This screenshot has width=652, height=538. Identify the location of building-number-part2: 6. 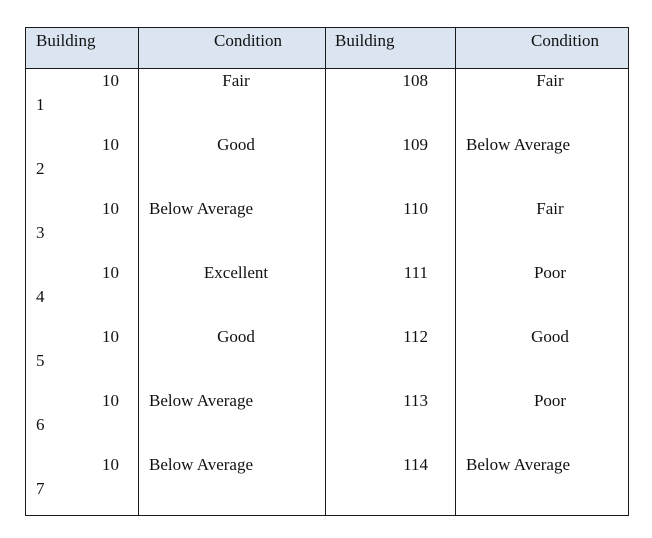
(40, 424).